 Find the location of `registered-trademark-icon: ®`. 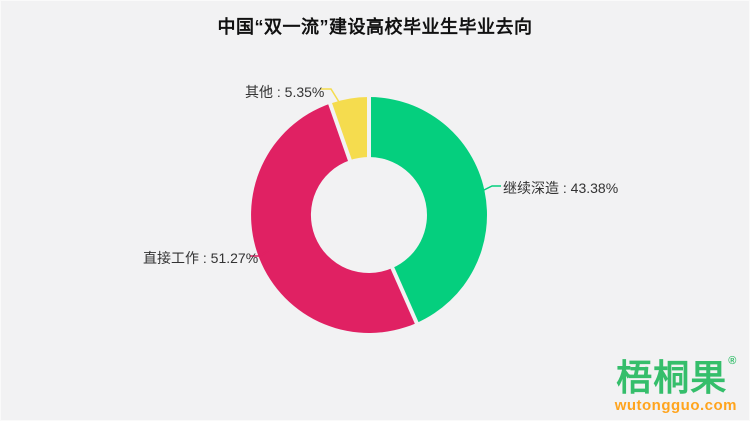

registered-trademark-icon: ® is located at coordinates (732, 361).